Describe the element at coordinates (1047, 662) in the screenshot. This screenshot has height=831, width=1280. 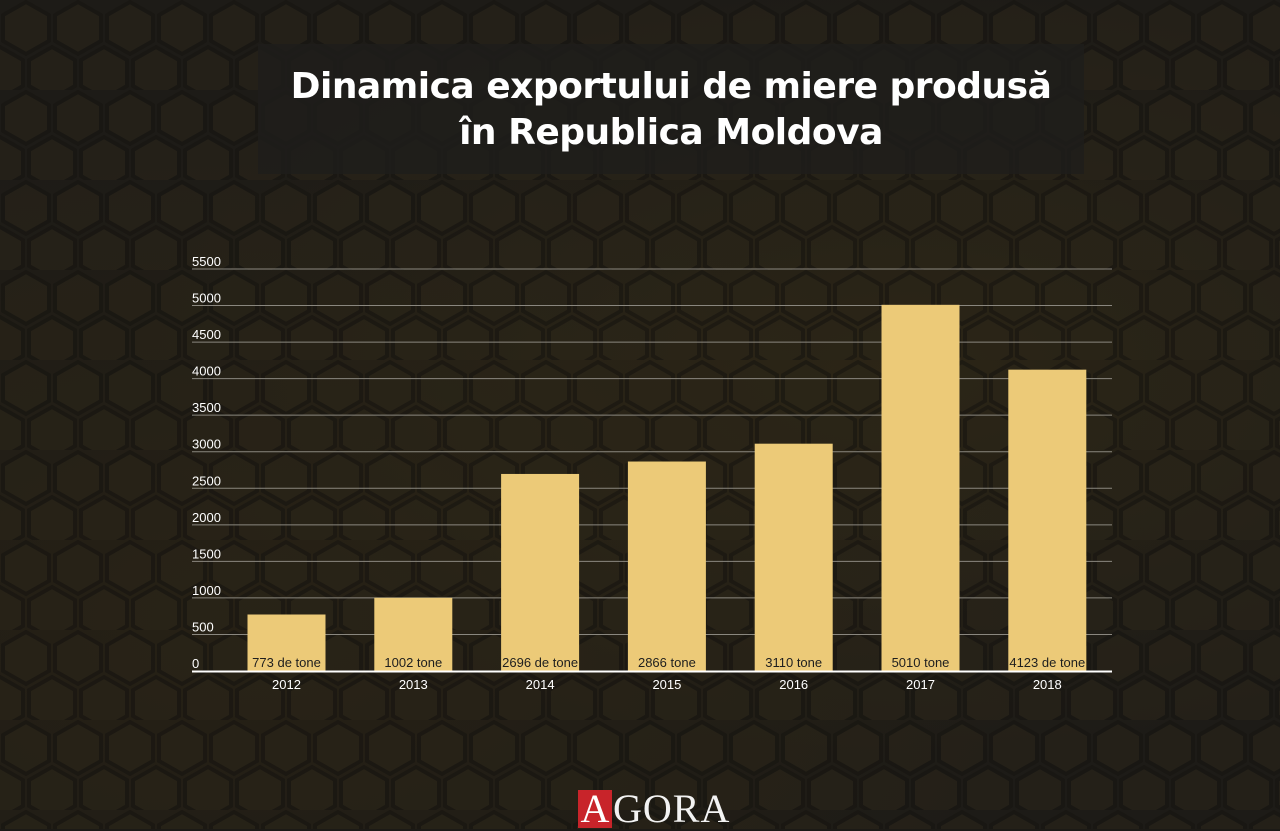
I see `data-label-2018: 4123 de tone` at that location.